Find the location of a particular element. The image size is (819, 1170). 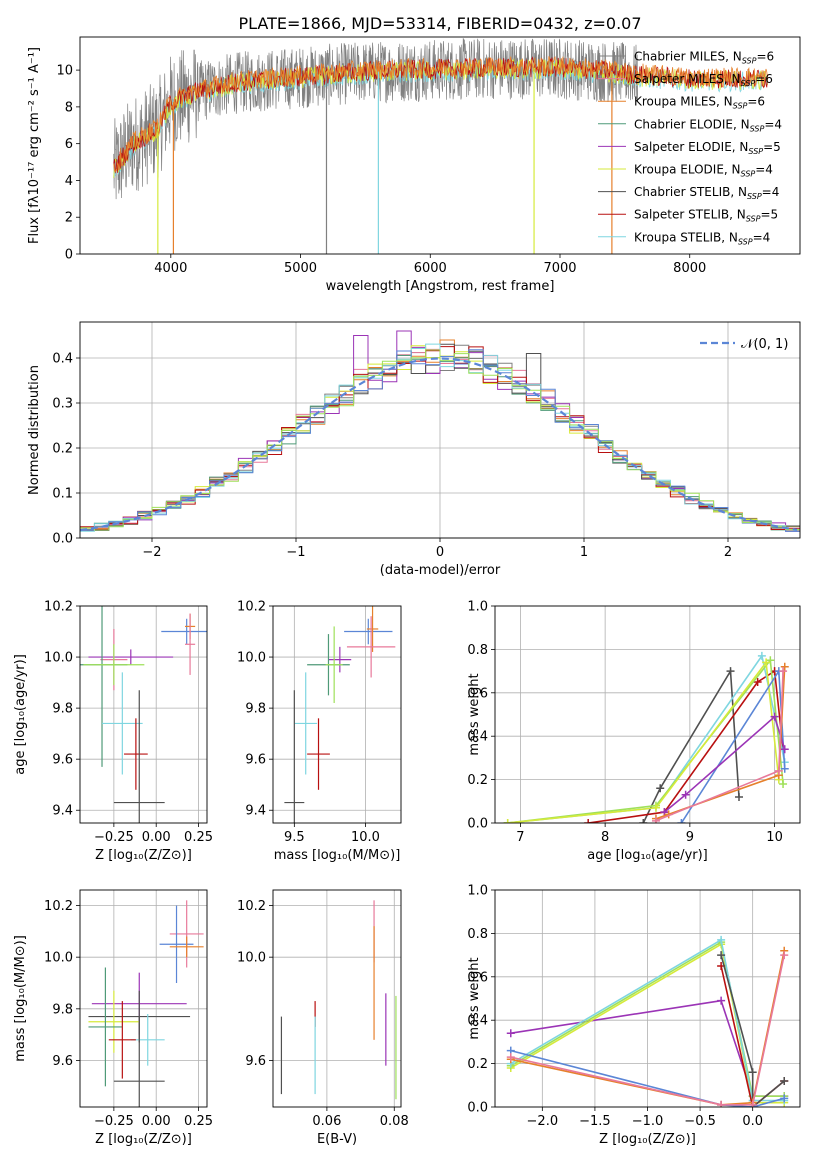

x-tick-label: −0.5 is located at coordinates (700, 1121).